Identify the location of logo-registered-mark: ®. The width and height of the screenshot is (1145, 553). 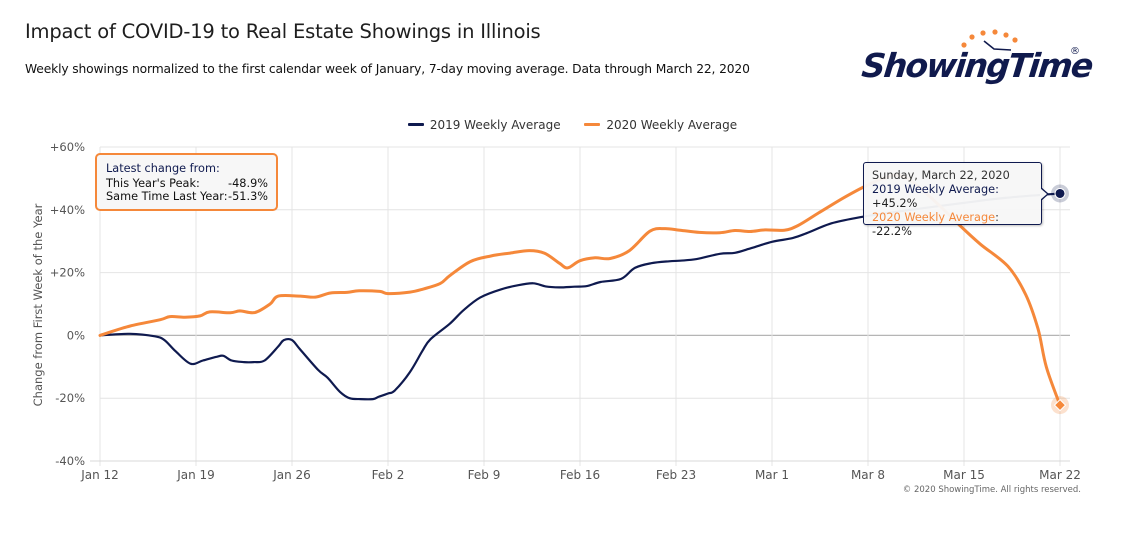
(1075, 51).